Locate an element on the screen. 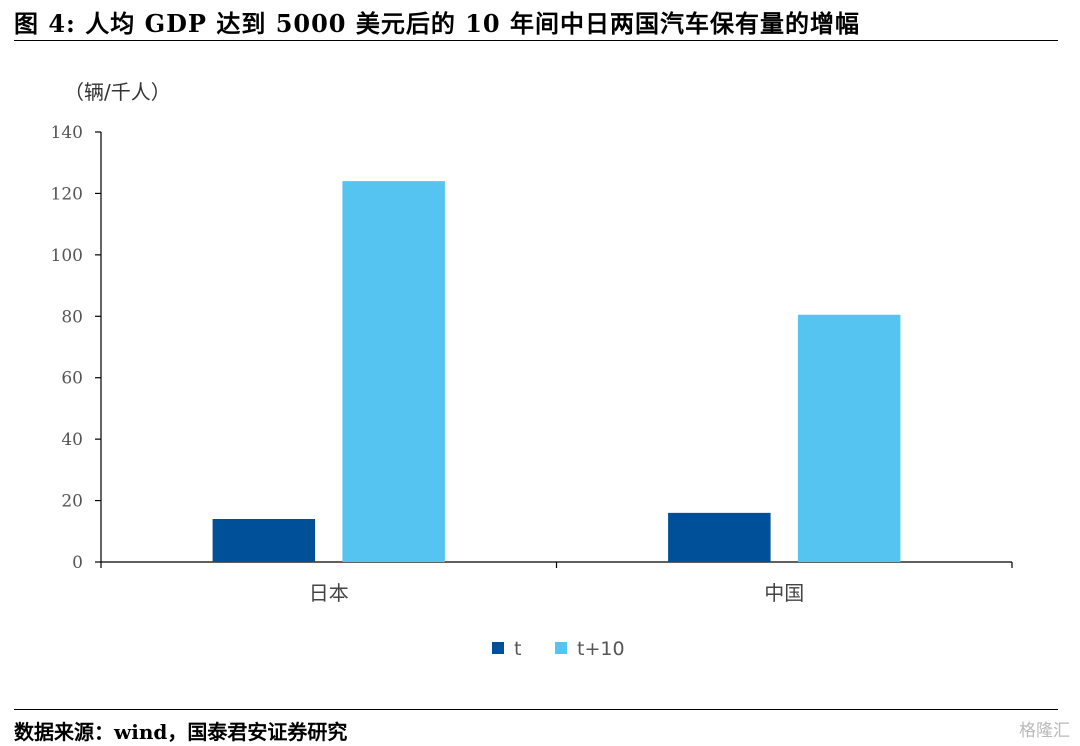  source-divider is located at coordinates (536, 709).